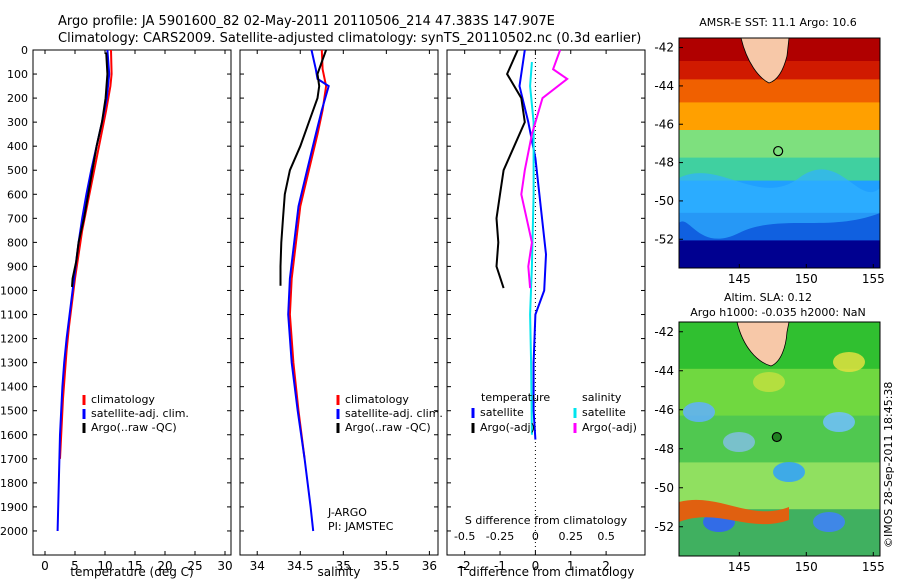 The height and width of the screenshot is (580, 900). Describe the element at coordinates (500, 536) in the screenshot. I see `x-tick-top-label: -0.25` at that location.